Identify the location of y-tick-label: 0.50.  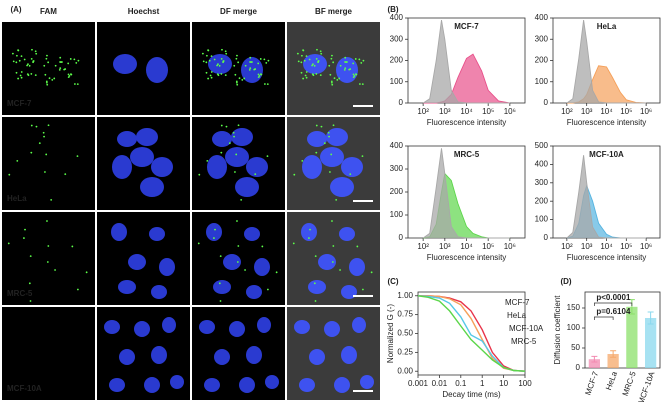
(405, 333).